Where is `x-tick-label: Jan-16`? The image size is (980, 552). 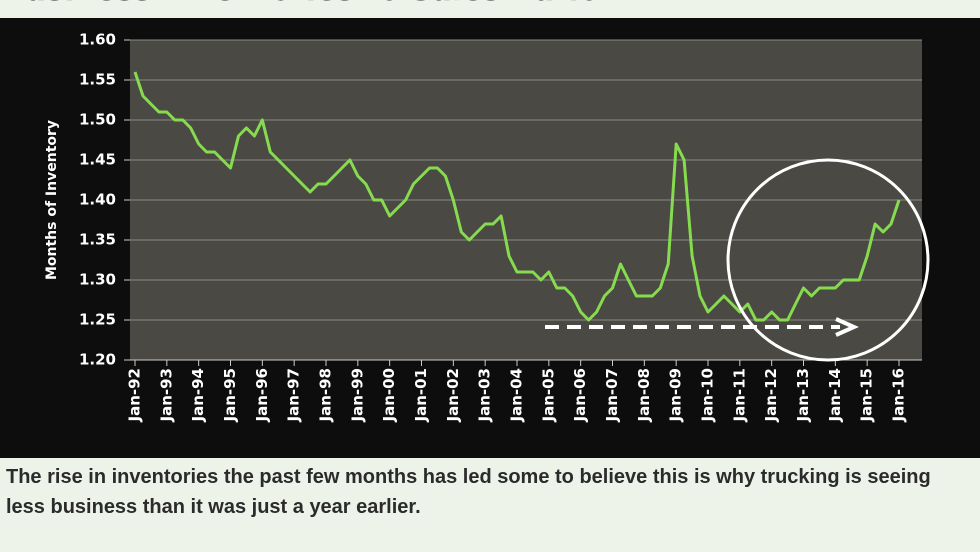 x-tick-label: Jan-16 is located at coordinates (899, 395).